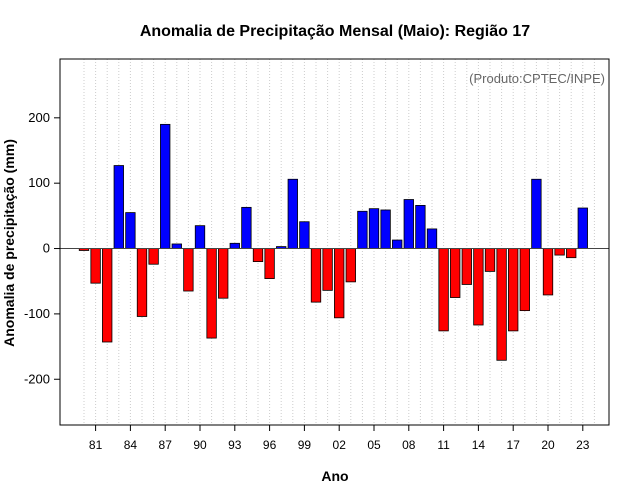  Describe the element at coordinates (39, 182) in the screenshot. I see `y-tick-label: 100` at that location.